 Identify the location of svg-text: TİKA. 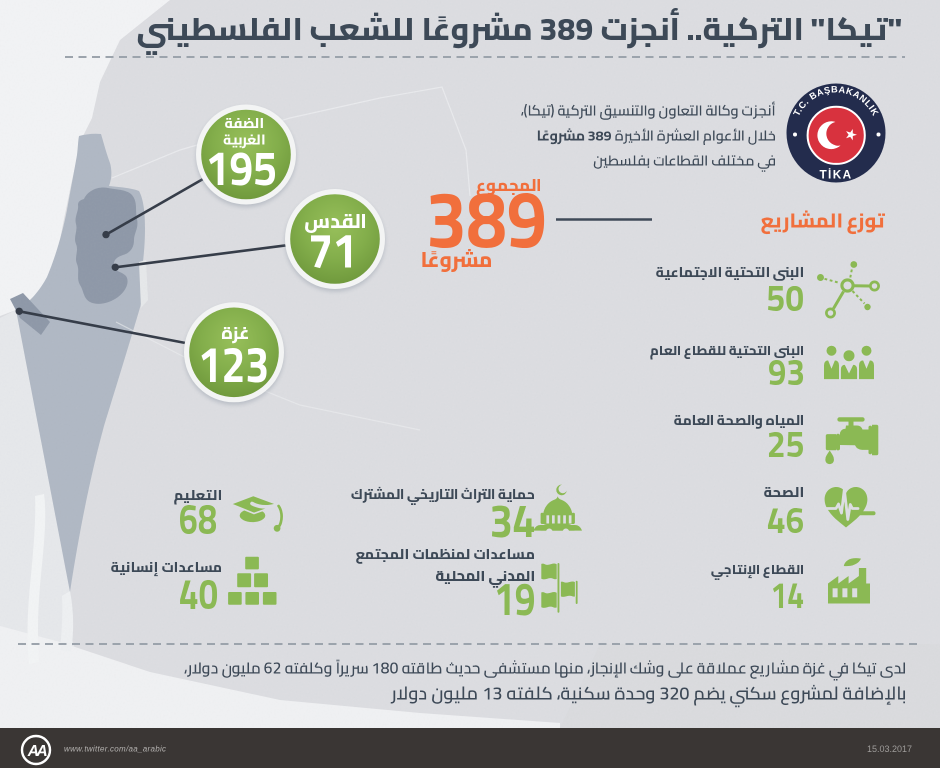
(835, 175).